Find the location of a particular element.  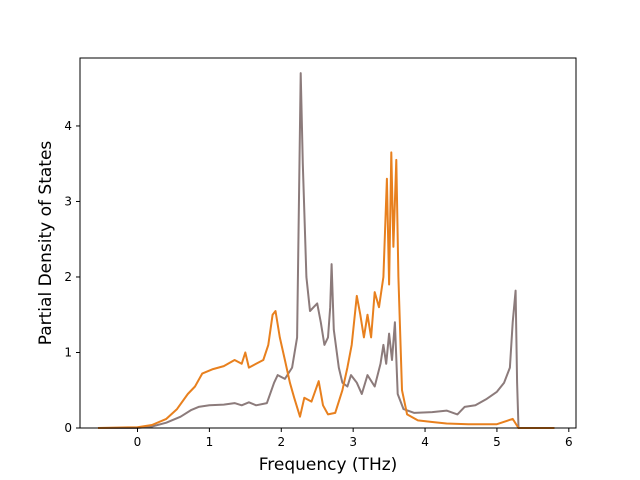

x-axis-label: Frequency (THz) is located at coordinates (328, 465).